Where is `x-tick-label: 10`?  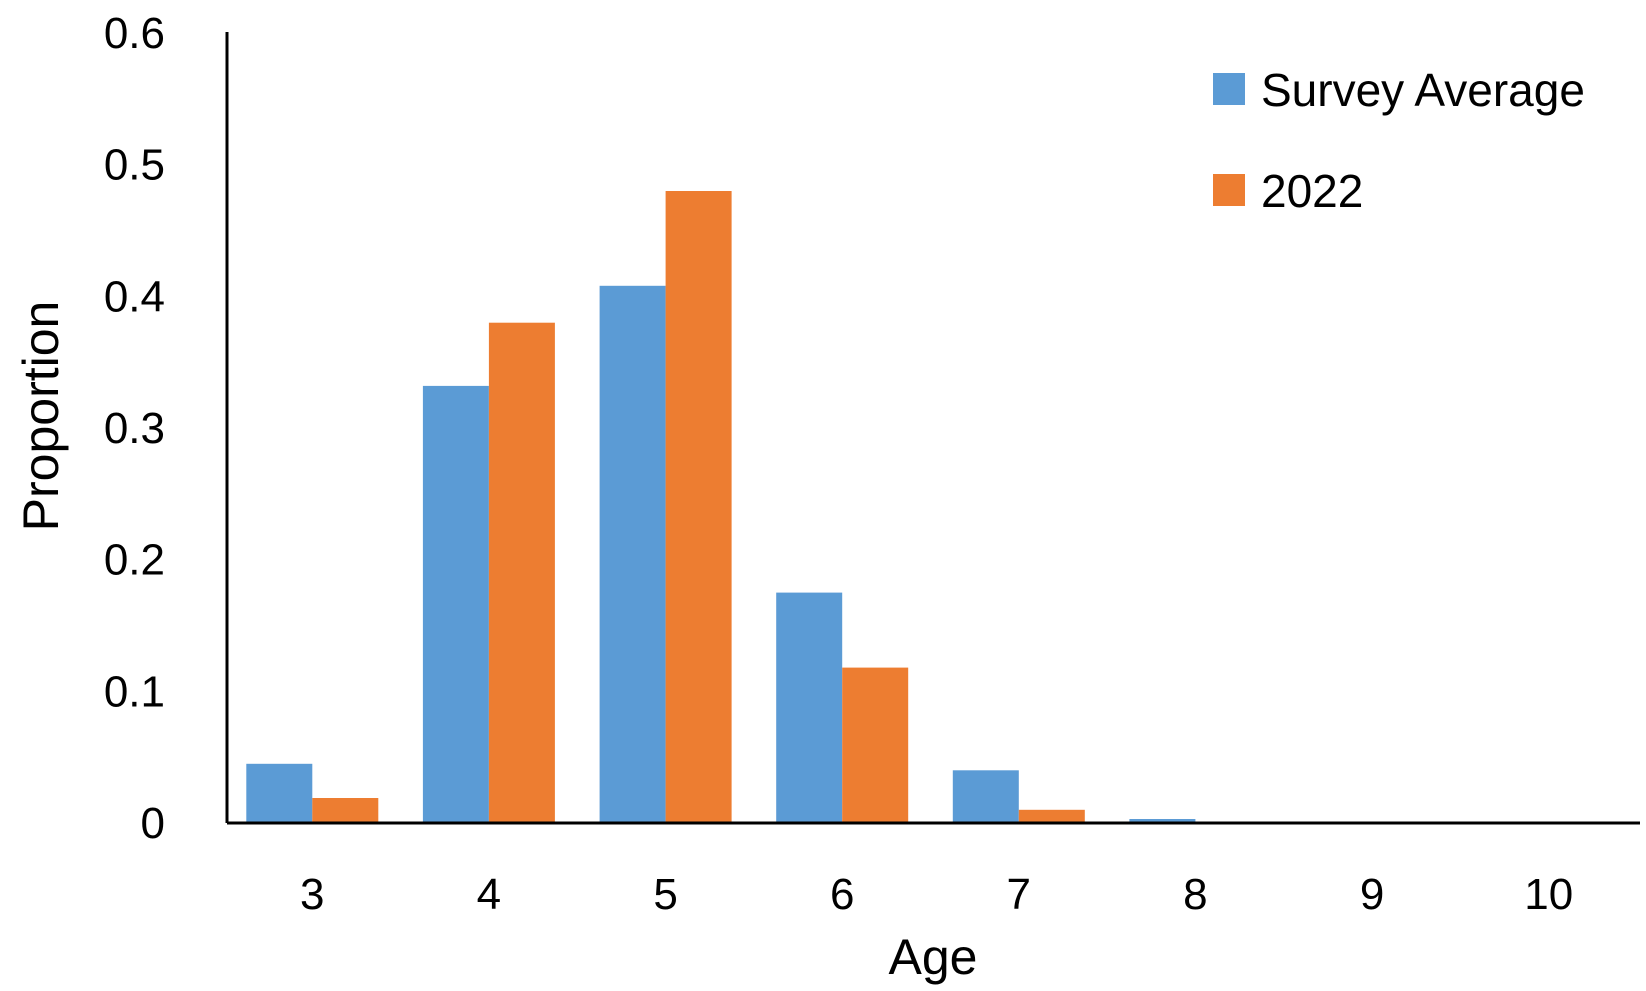
x-tick-label: 10 is located at coordinates (1548, 894).